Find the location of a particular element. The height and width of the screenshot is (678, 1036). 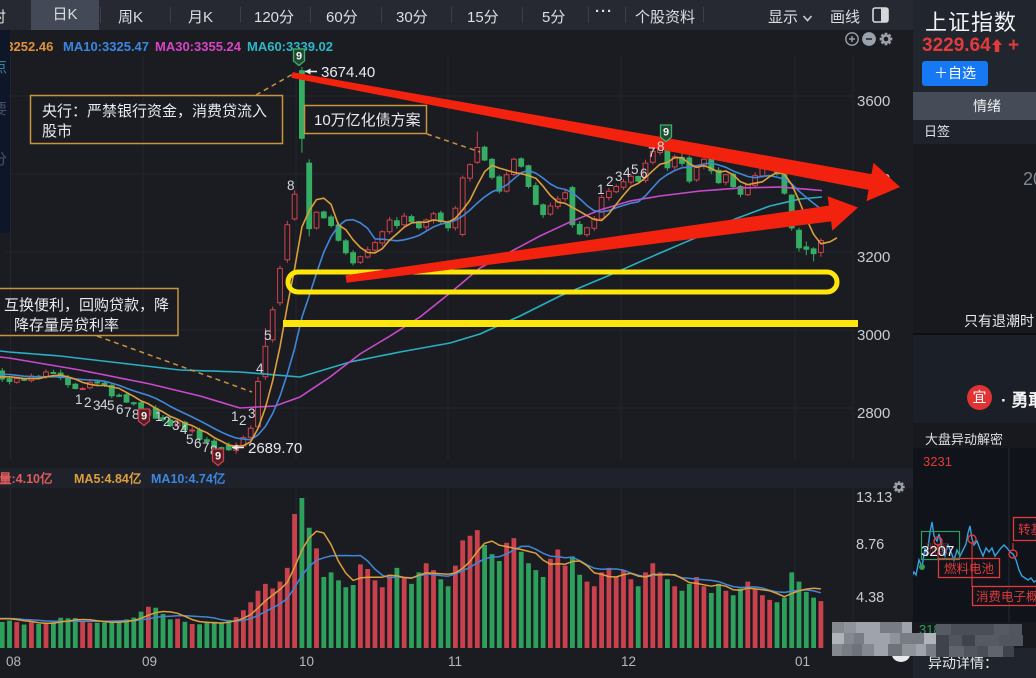

svg-text: 11 is located at coordinates (455, 661).